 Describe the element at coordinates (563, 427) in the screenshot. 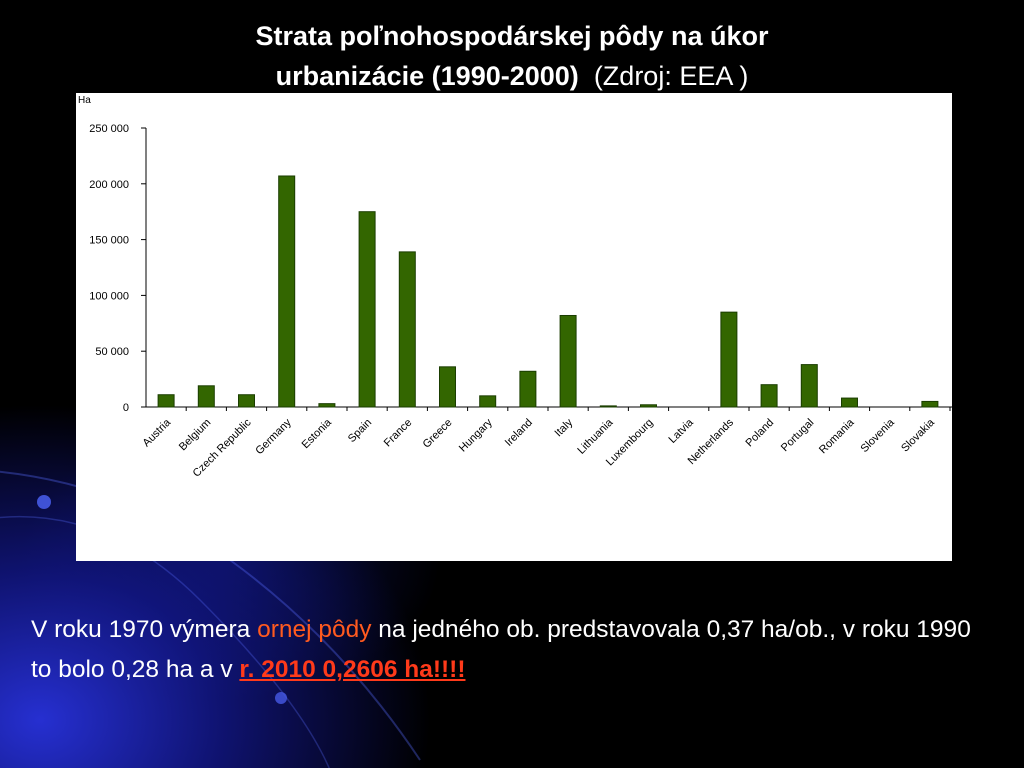

I see `x-tick-label: Italy` at that location.